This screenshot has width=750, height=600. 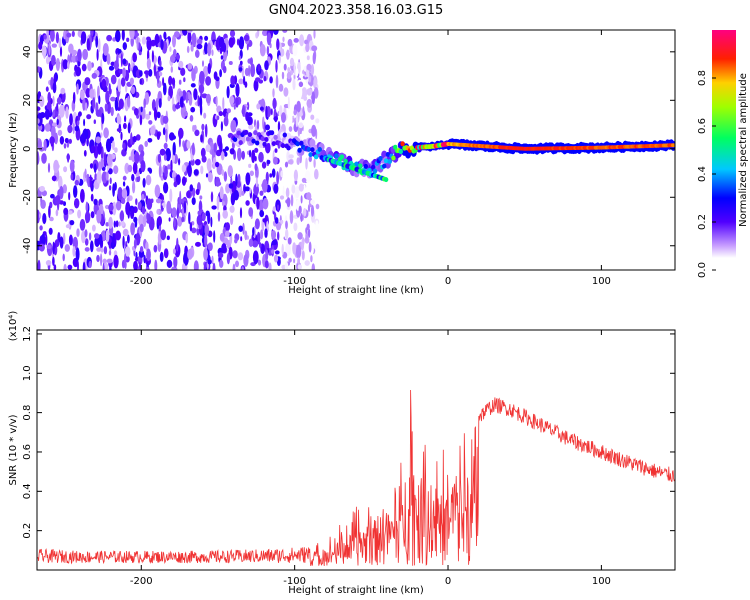 I want to click on colorbar-label: Normalized spectral amplitude, so click(x=743, y=150).